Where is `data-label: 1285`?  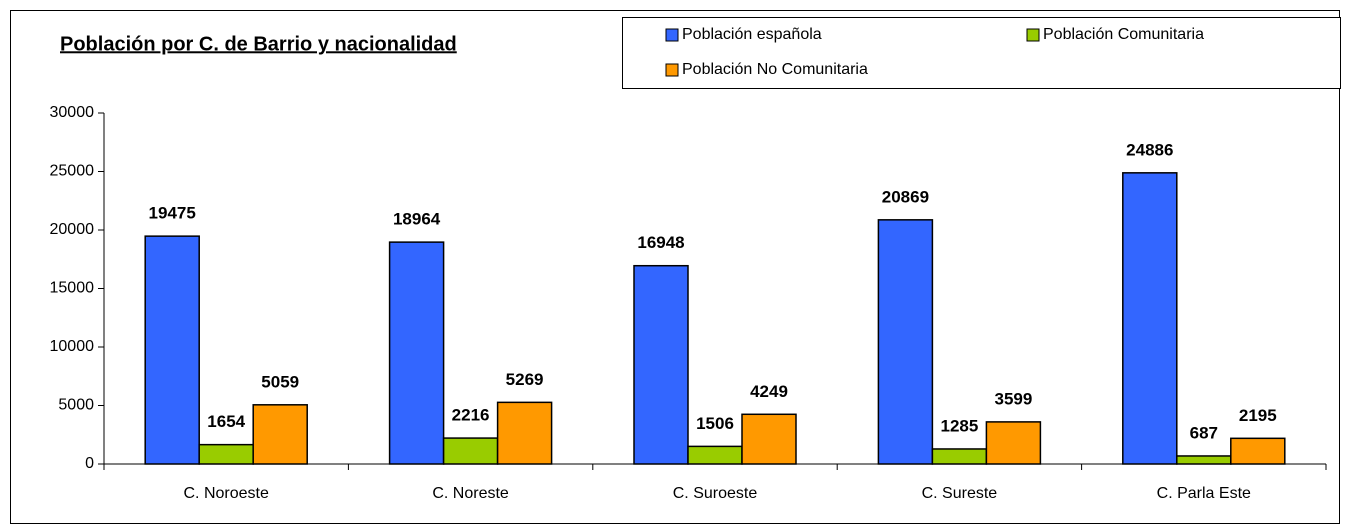
data-label: 1285 is located at coordinates (959, 425).